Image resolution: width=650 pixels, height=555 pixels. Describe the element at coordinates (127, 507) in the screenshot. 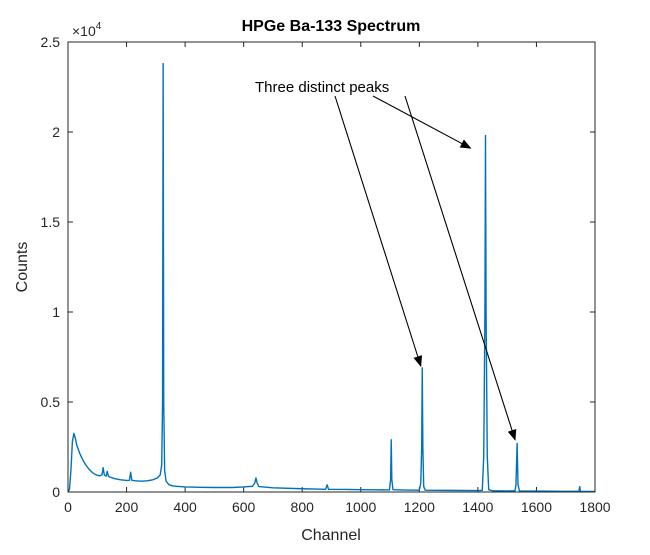

I see `x-tick-label: 200` at that location.